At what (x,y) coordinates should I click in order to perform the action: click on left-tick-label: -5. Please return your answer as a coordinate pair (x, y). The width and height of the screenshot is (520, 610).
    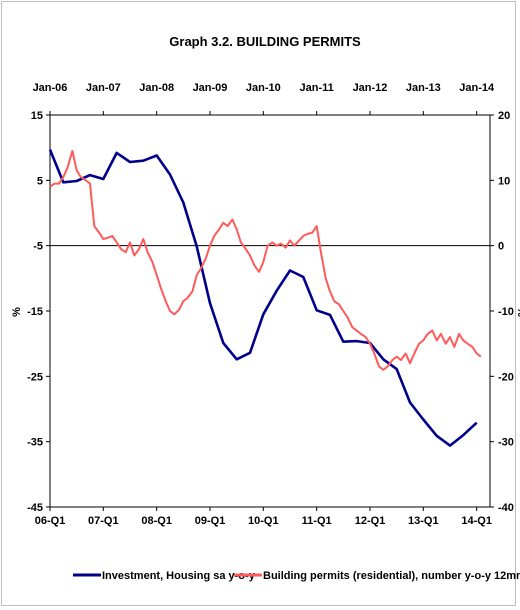
    Looking at the image, I should click on (38, 247).